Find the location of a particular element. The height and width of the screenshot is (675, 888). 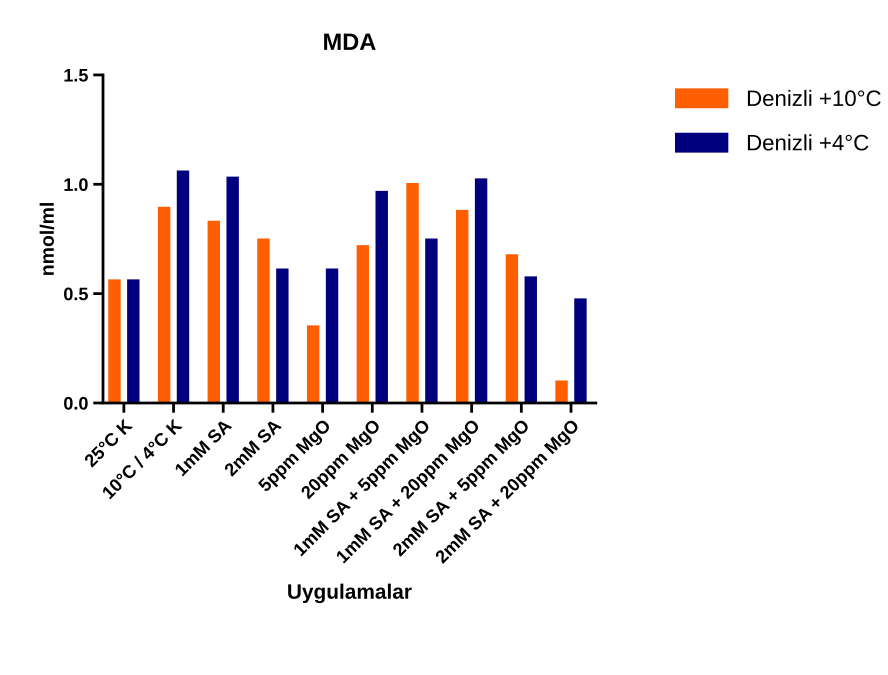

y-tick-label: 1.0 is located at coordinates (76, 184).